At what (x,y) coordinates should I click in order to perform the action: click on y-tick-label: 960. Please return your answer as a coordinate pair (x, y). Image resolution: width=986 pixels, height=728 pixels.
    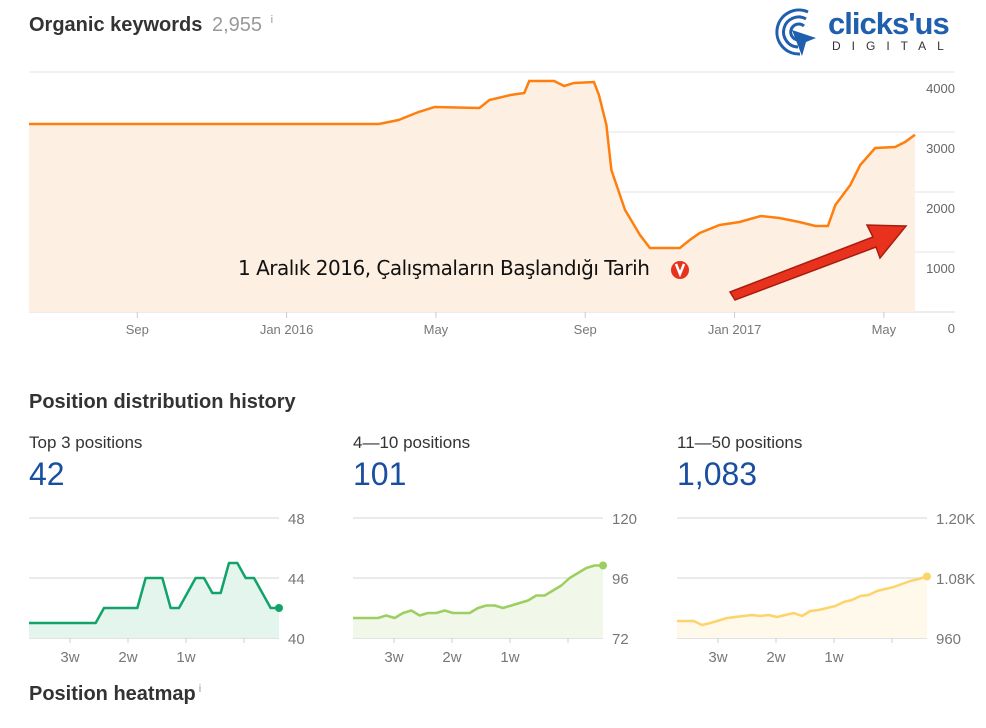
    Looking at the image, I should click on (948, 639).